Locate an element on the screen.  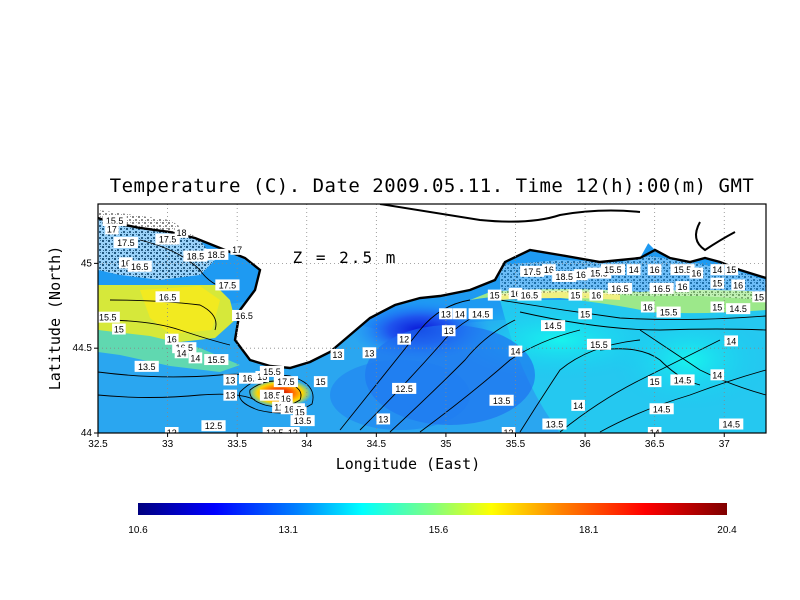
contour-label: 12 is located at coordinates (404, 339).